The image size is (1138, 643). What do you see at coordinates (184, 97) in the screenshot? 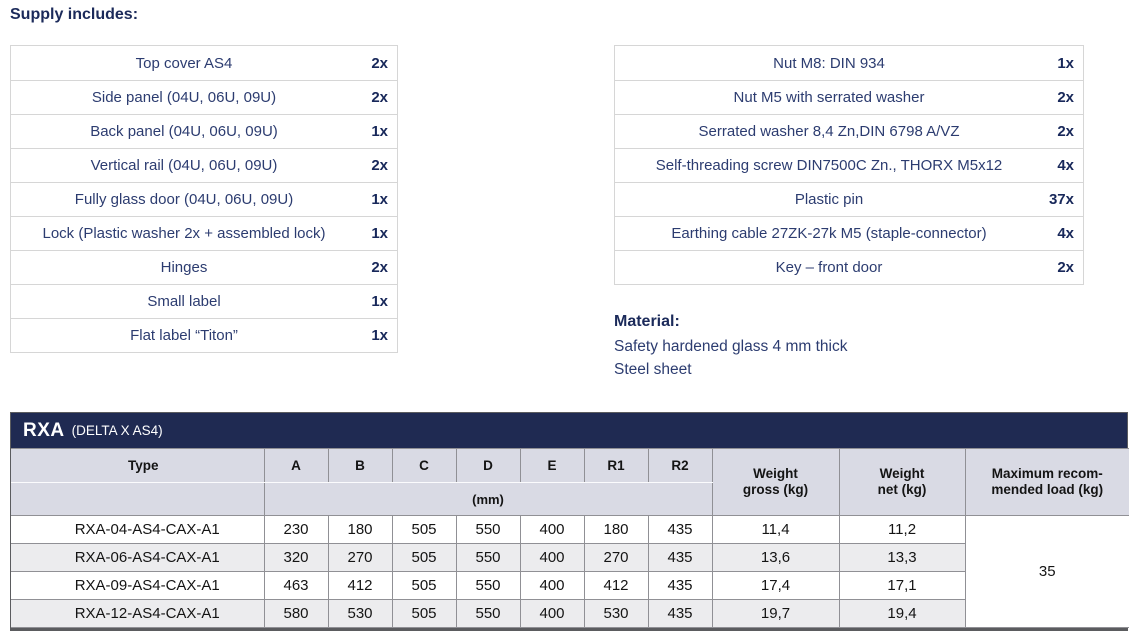
I see `supply-item-label: Side panel (04U, 06U, 09U)` at bounding box center [184, 97].